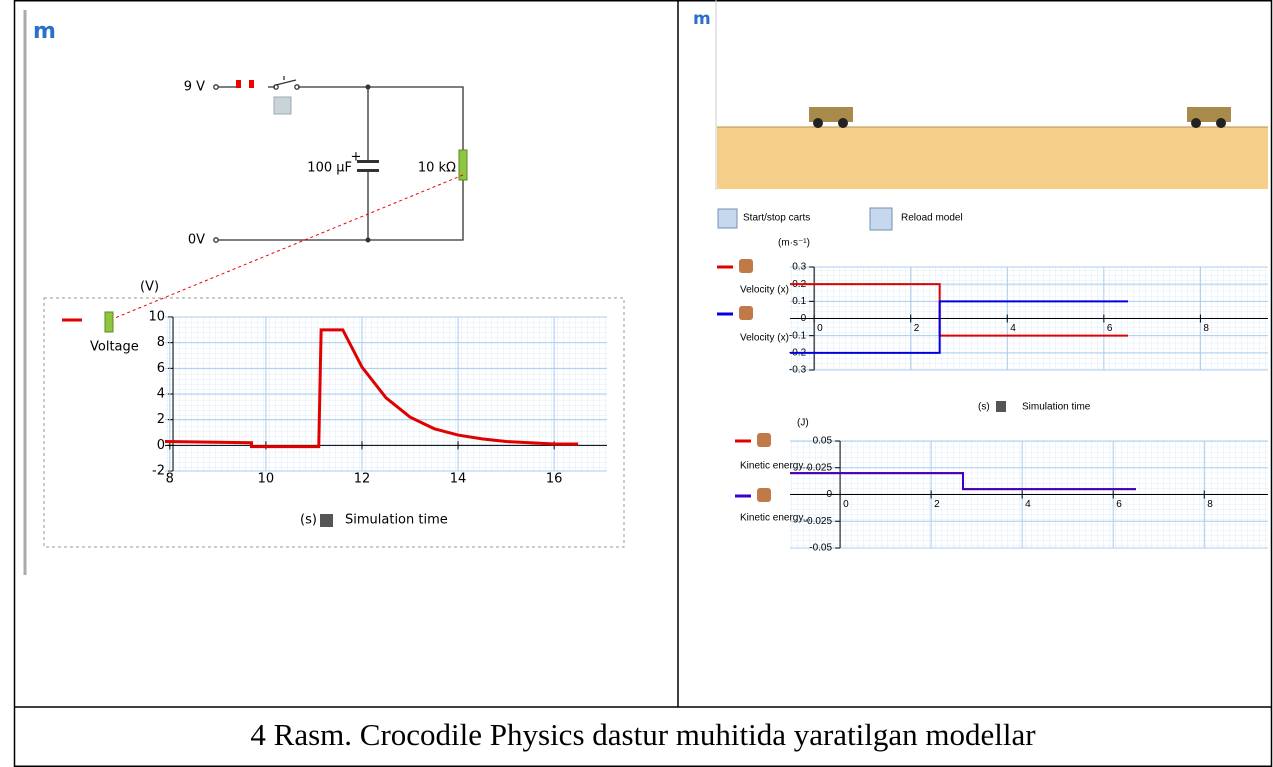 This screenshot has height=767, width=1273. What do you see at coordinates (992, 148) in the screenshot?
I see `cart-scene` at bounding box center [992, 148].